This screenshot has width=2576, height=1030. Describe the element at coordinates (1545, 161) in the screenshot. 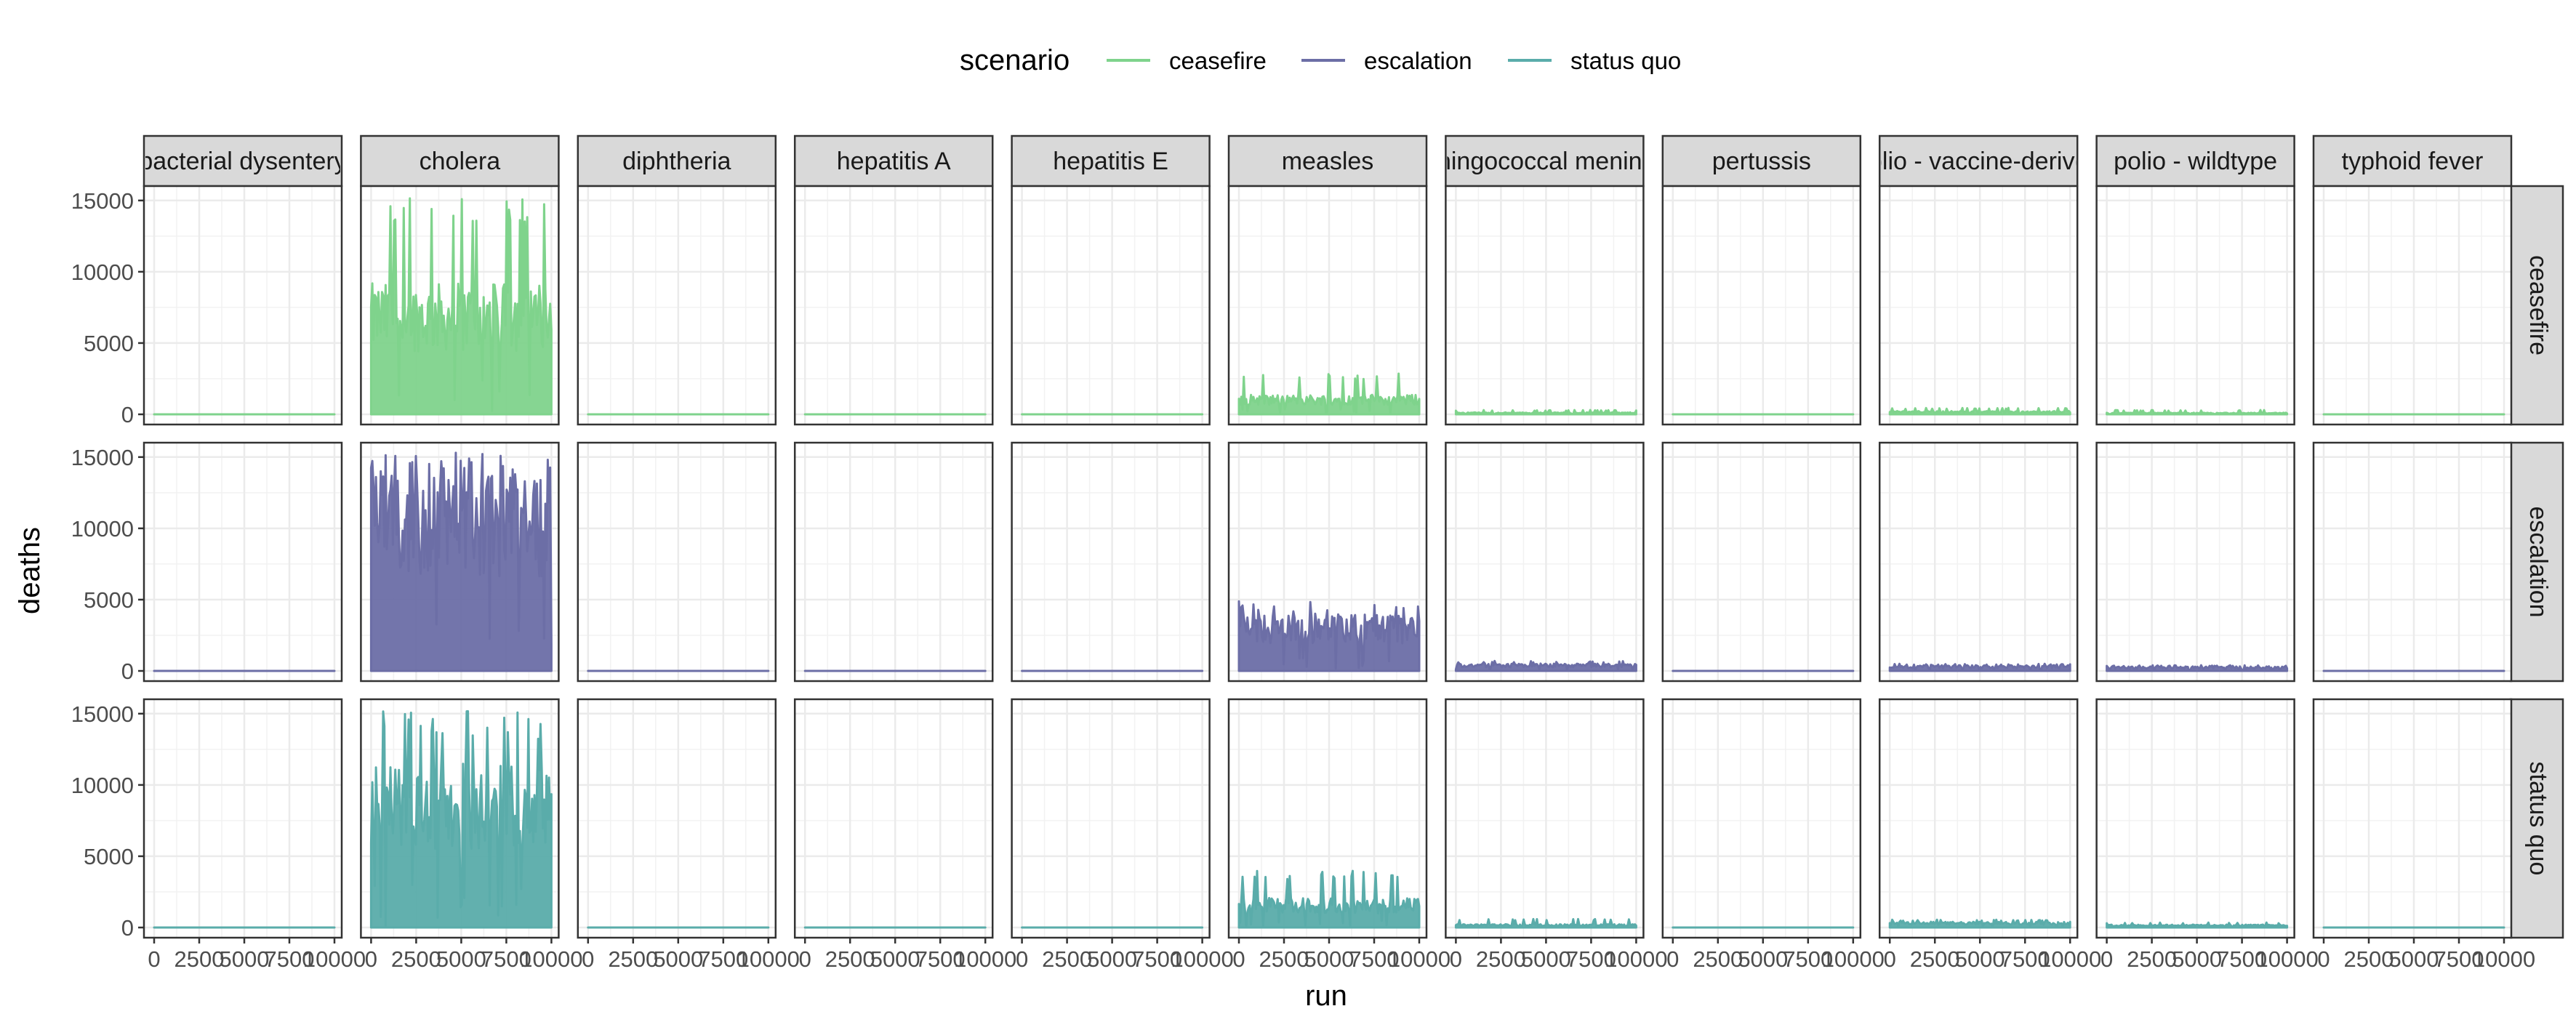

I see `strip-label-meningococcal-meningitis: meningococcal meningitis` at that location.